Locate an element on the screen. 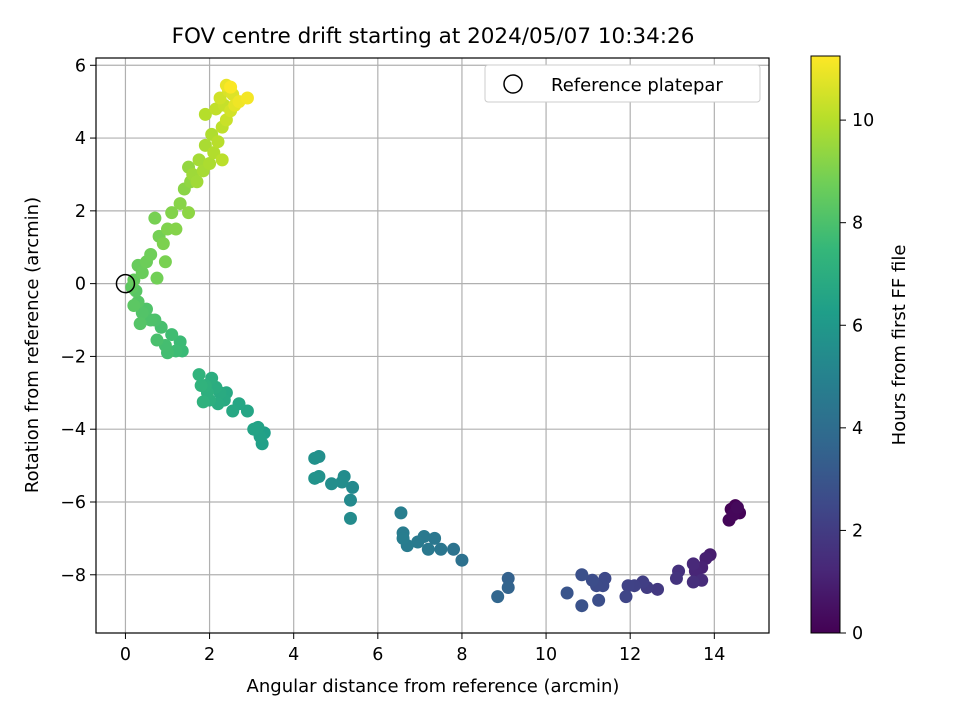 This screenshot has height=720, width=960. x-tick-label: 6 is located at coordinates (377, 655).